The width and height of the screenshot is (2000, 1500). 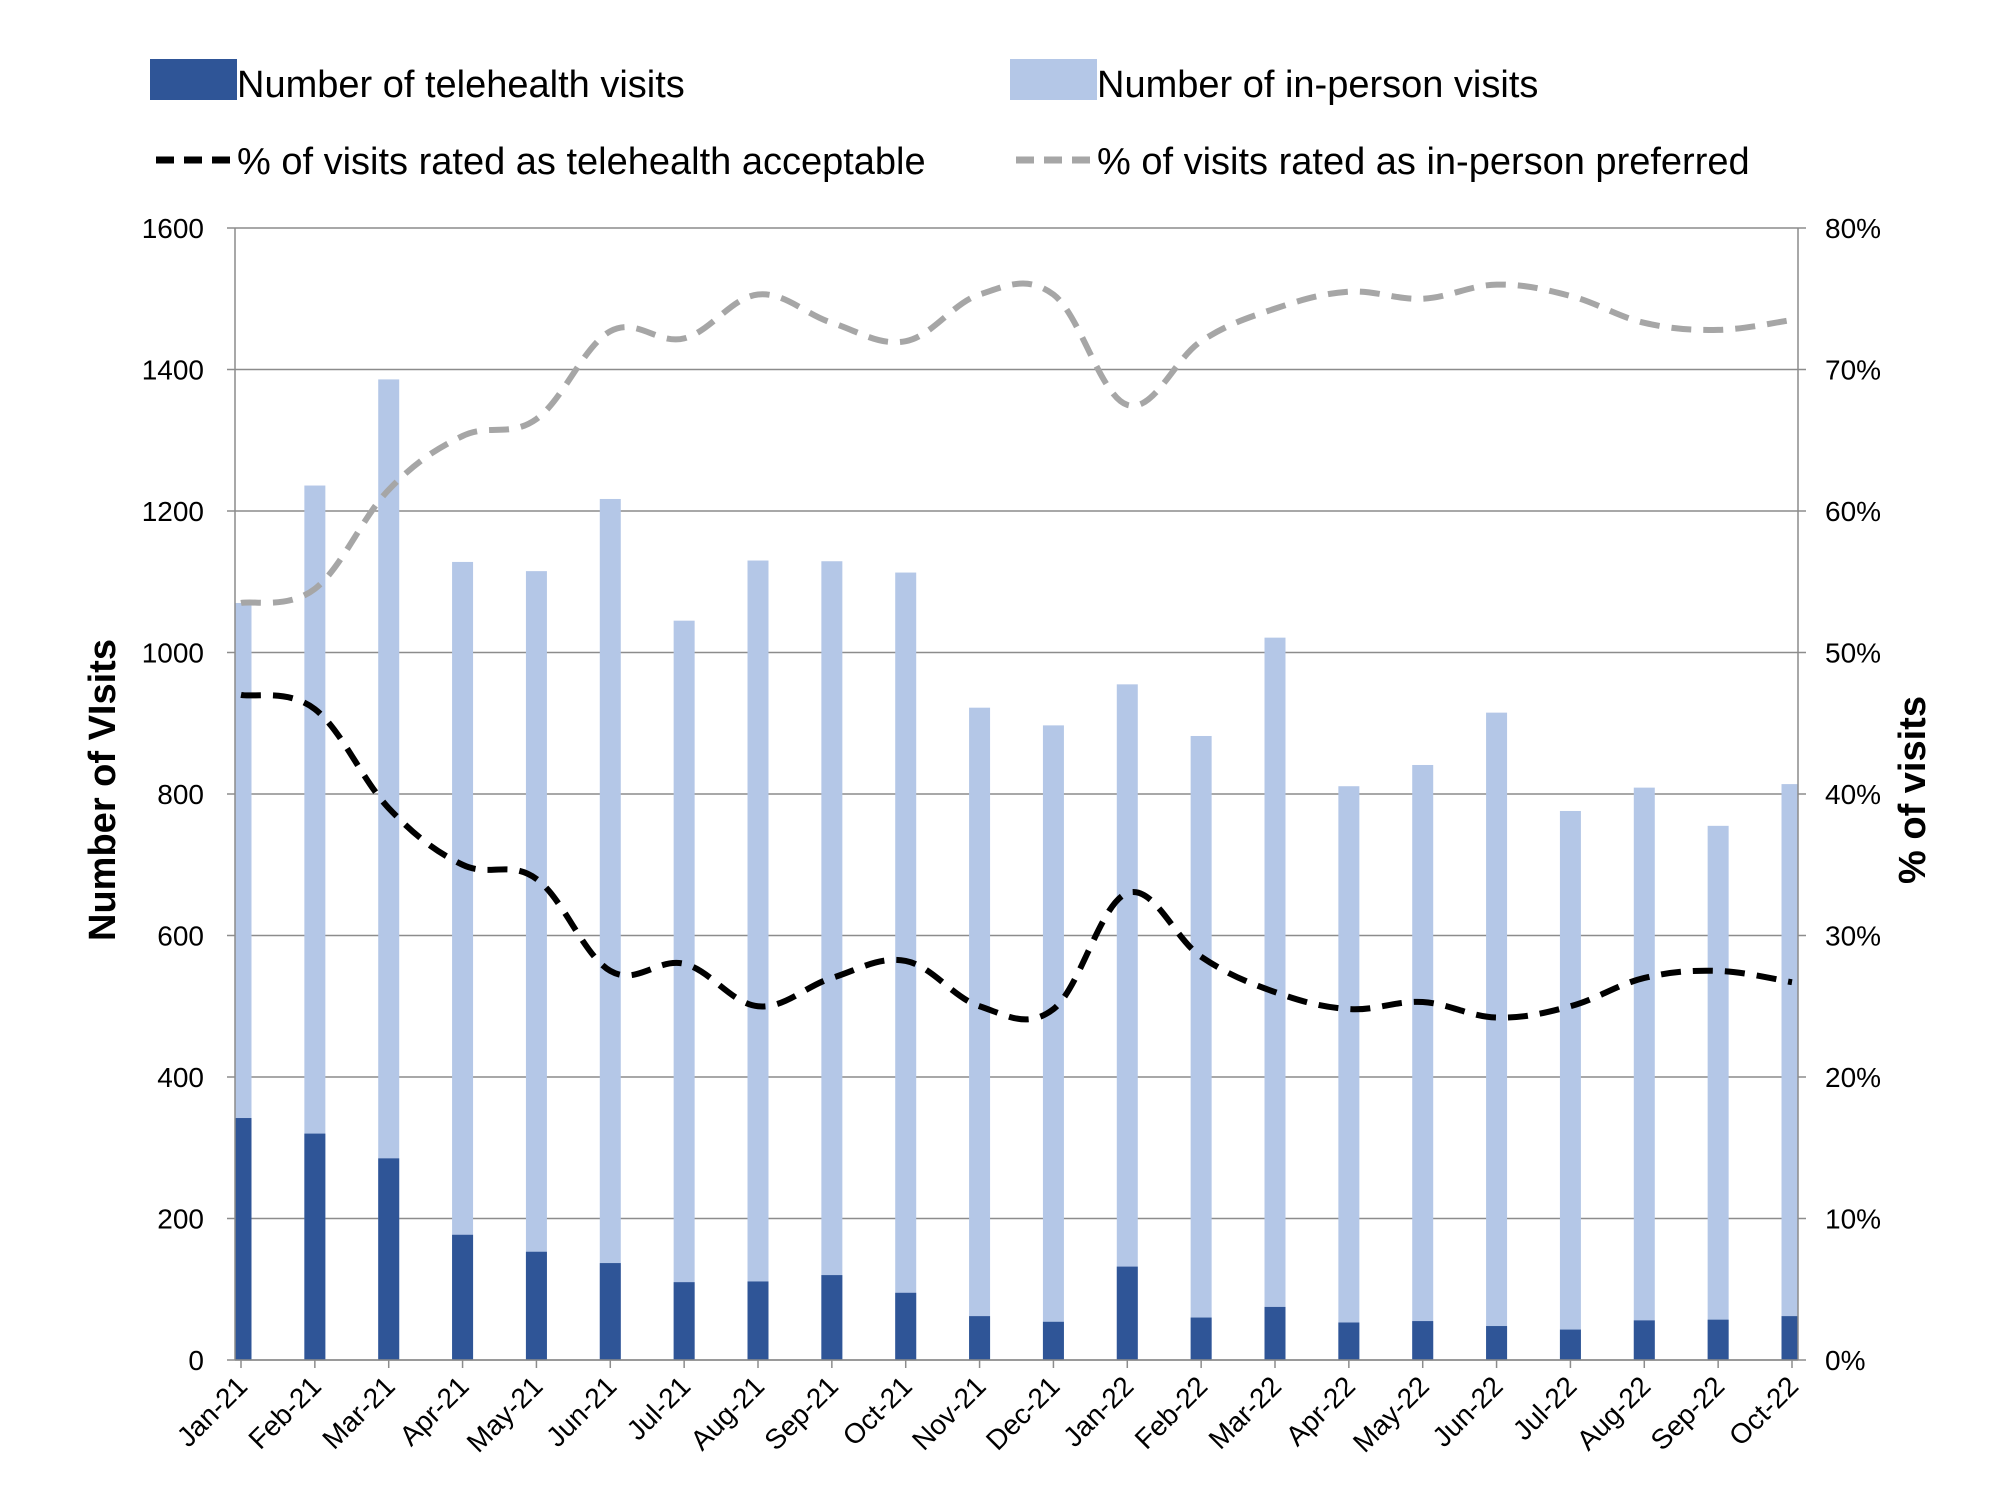 I want to click on x-tick-label: Jun-22, so click(x=1467, y=1411).